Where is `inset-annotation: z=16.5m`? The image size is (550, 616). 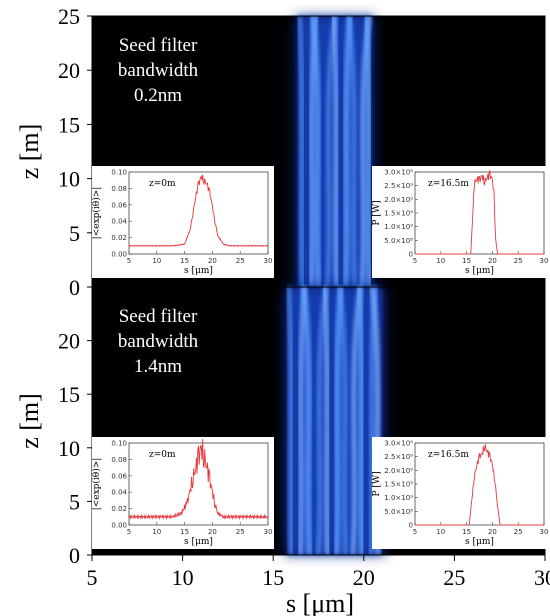 inset-annotation: z=16.5m is located at coordinates (448, 184).